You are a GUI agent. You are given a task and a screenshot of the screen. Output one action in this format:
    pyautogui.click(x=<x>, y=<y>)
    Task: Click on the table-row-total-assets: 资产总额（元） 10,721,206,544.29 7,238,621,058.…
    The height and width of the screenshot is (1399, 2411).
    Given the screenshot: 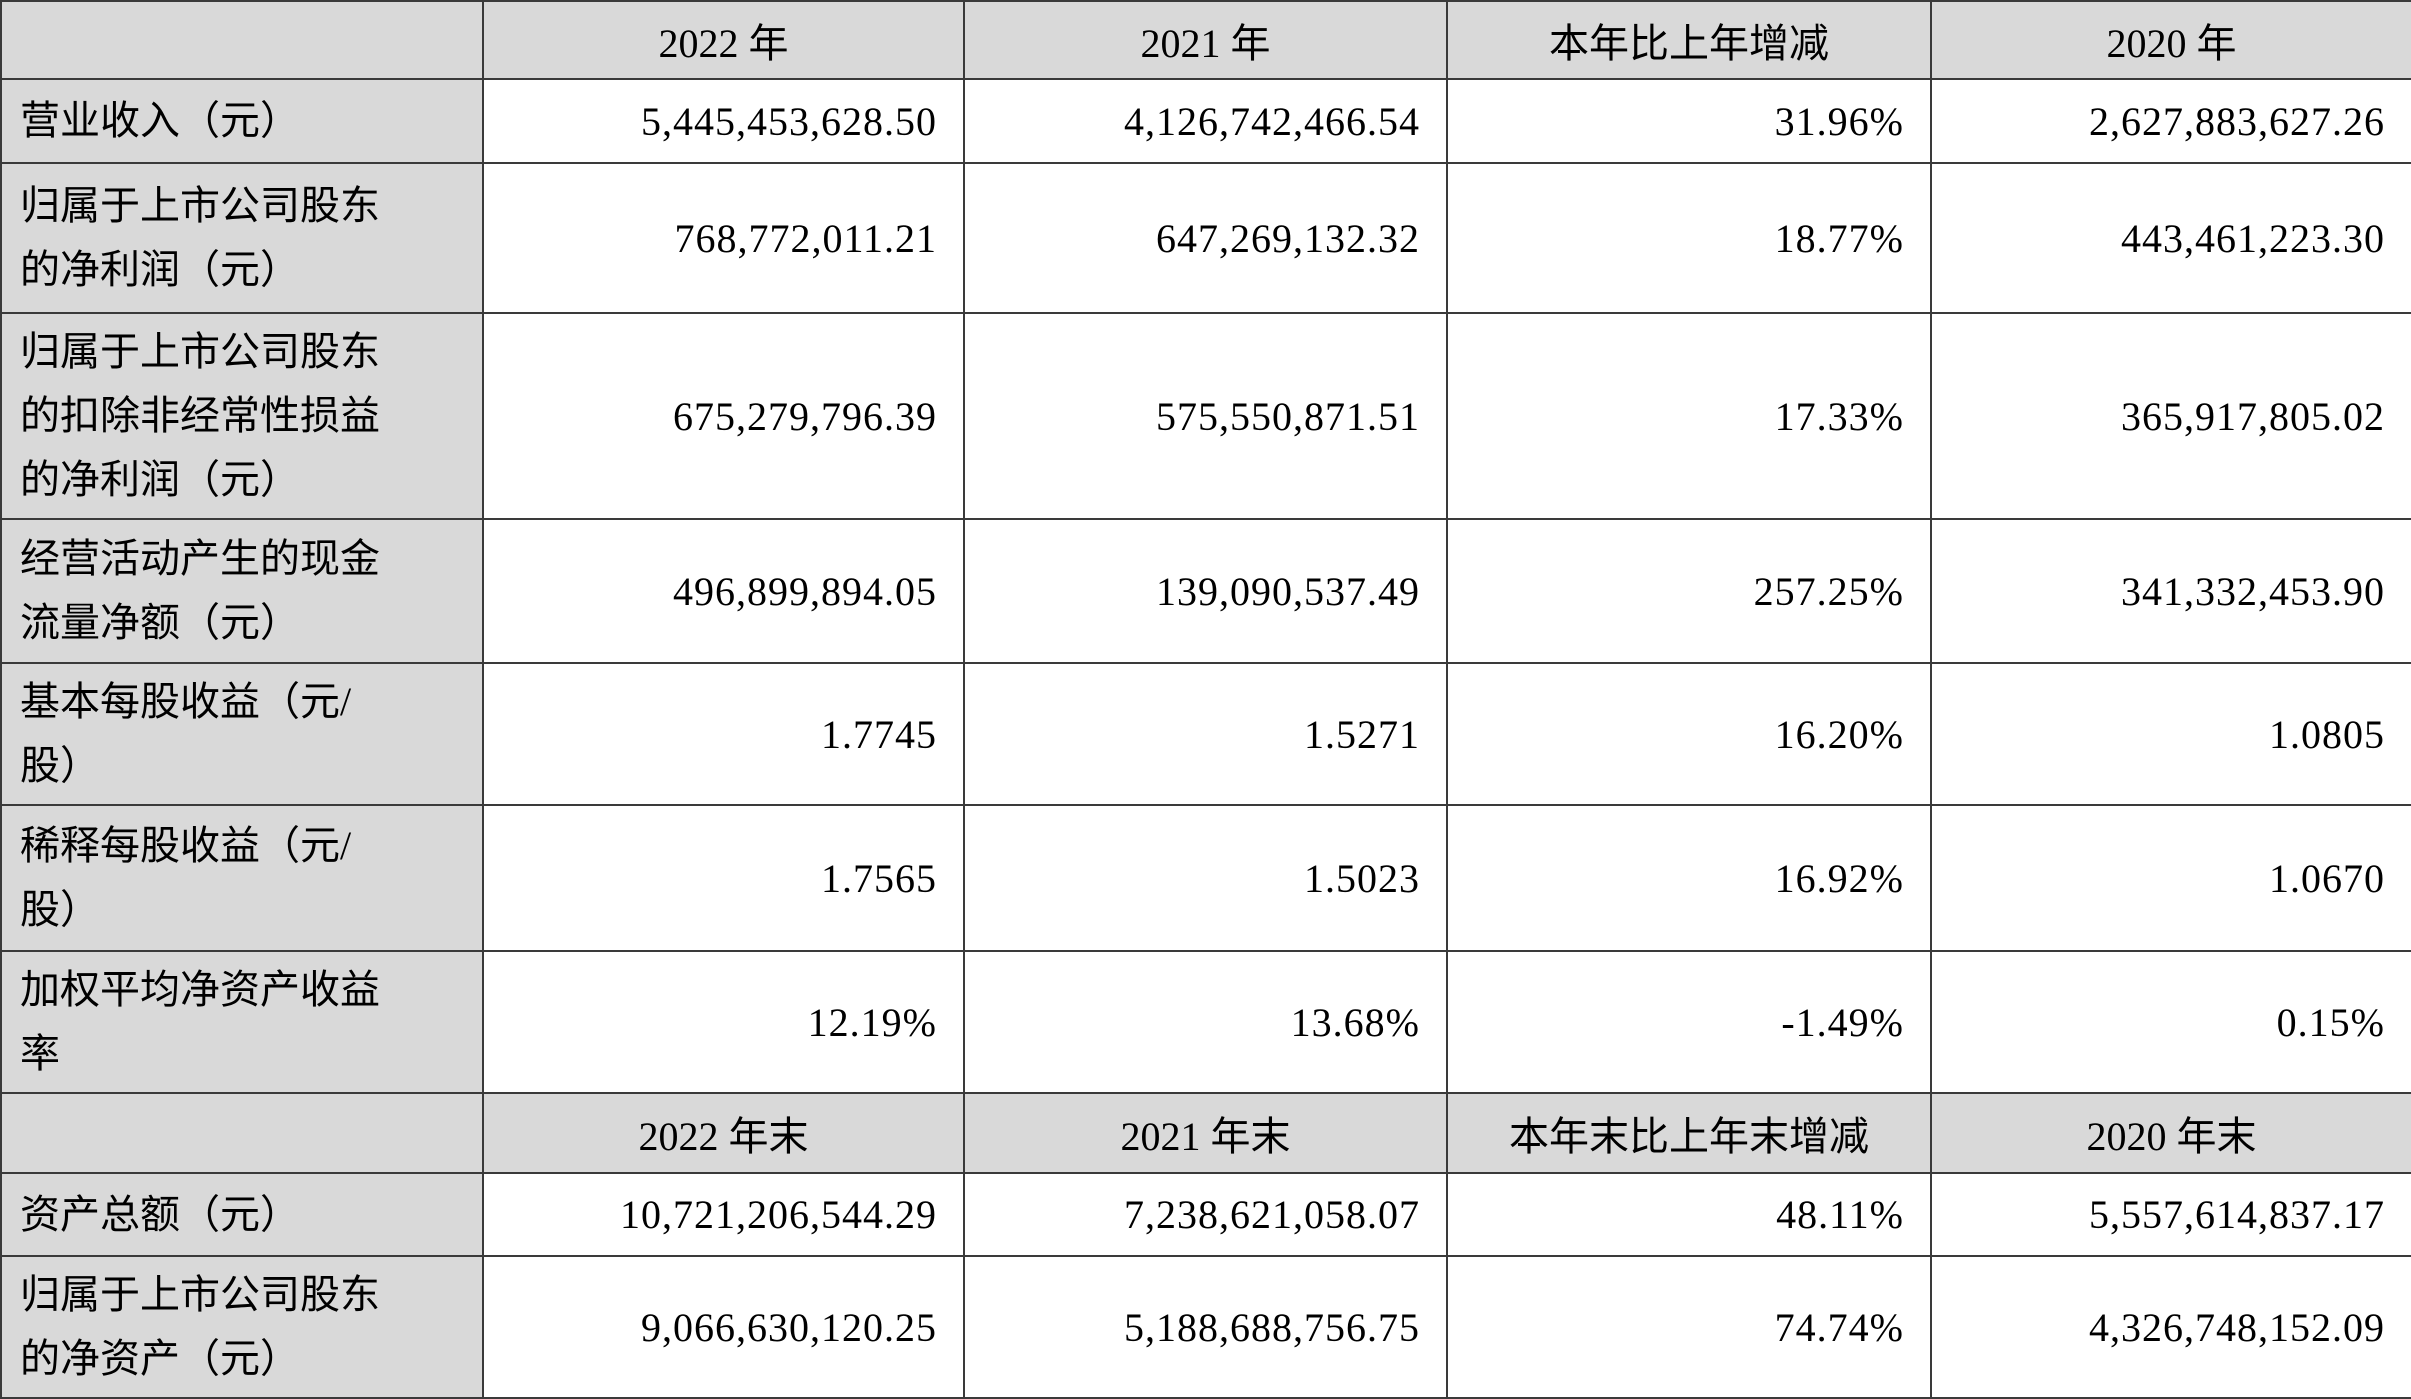 What is the action you would take?
    pyautogui.click(x=1205, y=1214)
    